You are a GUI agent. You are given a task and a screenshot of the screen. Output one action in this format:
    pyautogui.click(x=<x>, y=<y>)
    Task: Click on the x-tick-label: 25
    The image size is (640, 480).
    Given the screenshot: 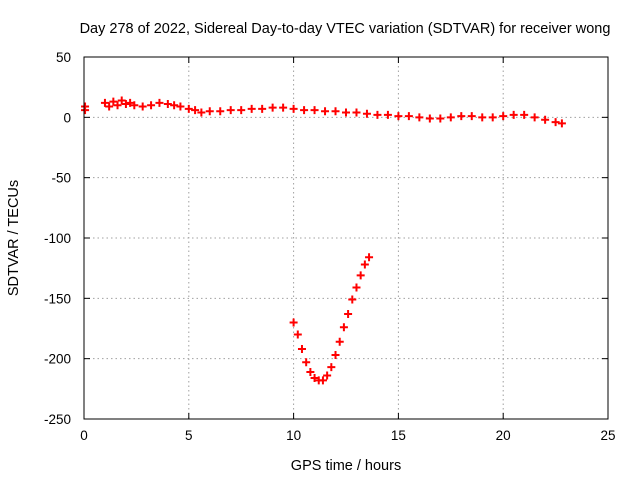 What is the action you would take?
    pyautogui.click(x=607, y=435)
    